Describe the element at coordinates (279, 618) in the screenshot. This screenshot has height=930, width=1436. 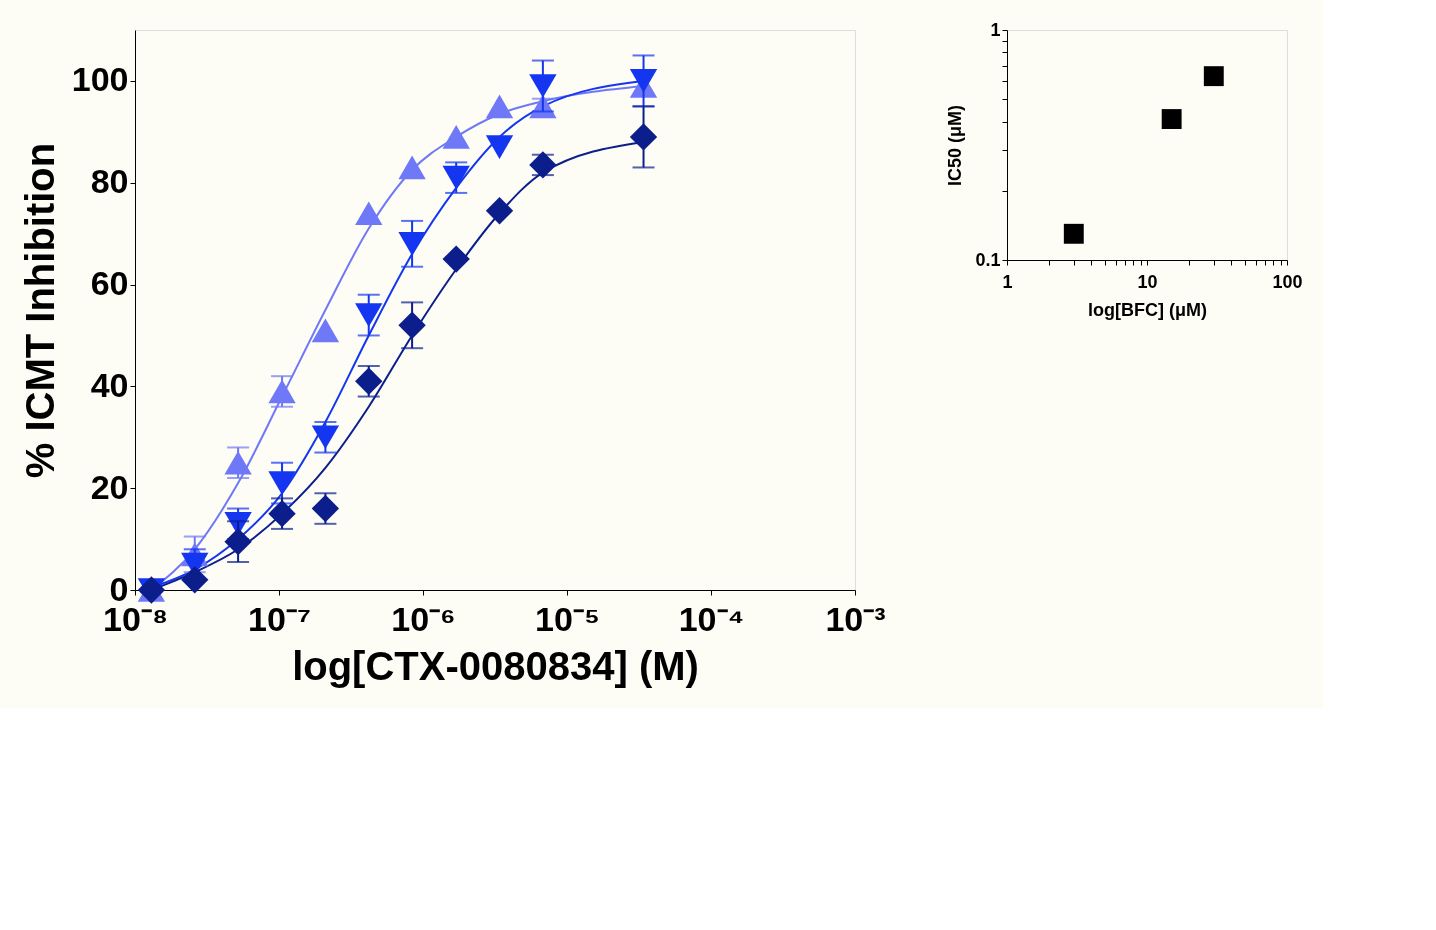
I see `x-tick-label: 10⁻⁷` at that location.